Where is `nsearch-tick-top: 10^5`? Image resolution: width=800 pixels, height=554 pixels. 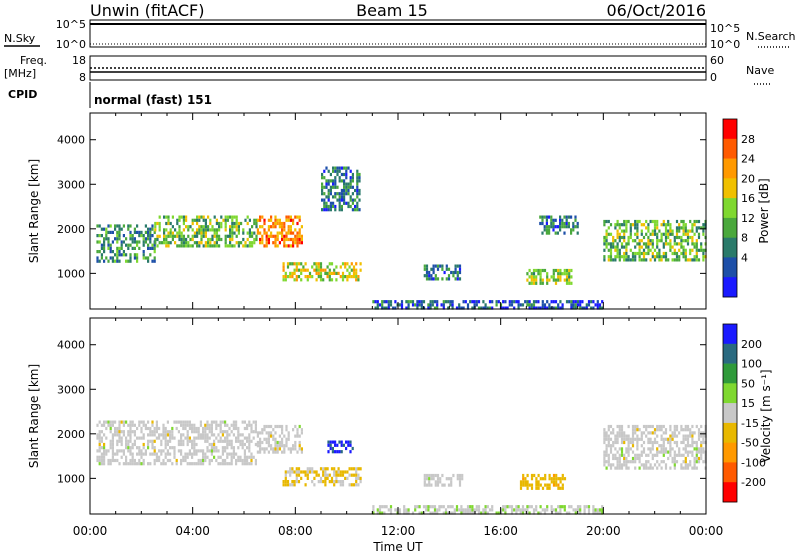 nsearch-tick-top: 10^5 is located at coordinates (725, 28).